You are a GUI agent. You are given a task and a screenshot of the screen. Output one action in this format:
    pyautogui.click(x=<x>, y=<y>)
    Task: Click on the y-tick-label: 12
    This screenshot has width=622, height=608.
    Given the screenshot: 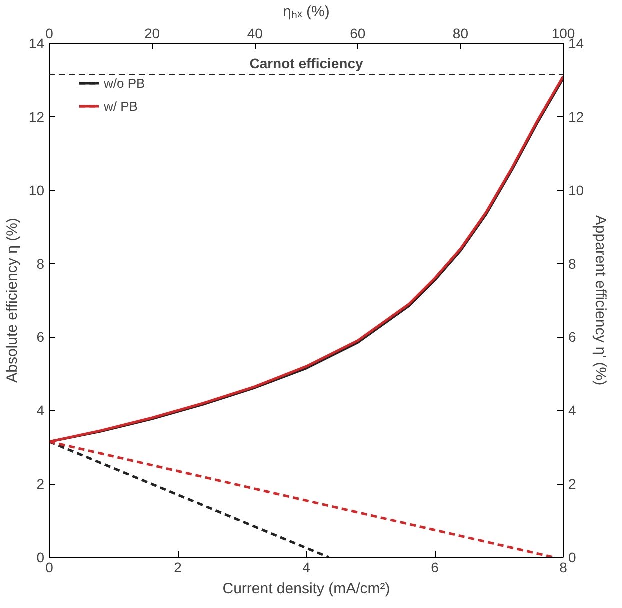 What is the action you would take?
    pyautogui.click(x=36, y=116)
    